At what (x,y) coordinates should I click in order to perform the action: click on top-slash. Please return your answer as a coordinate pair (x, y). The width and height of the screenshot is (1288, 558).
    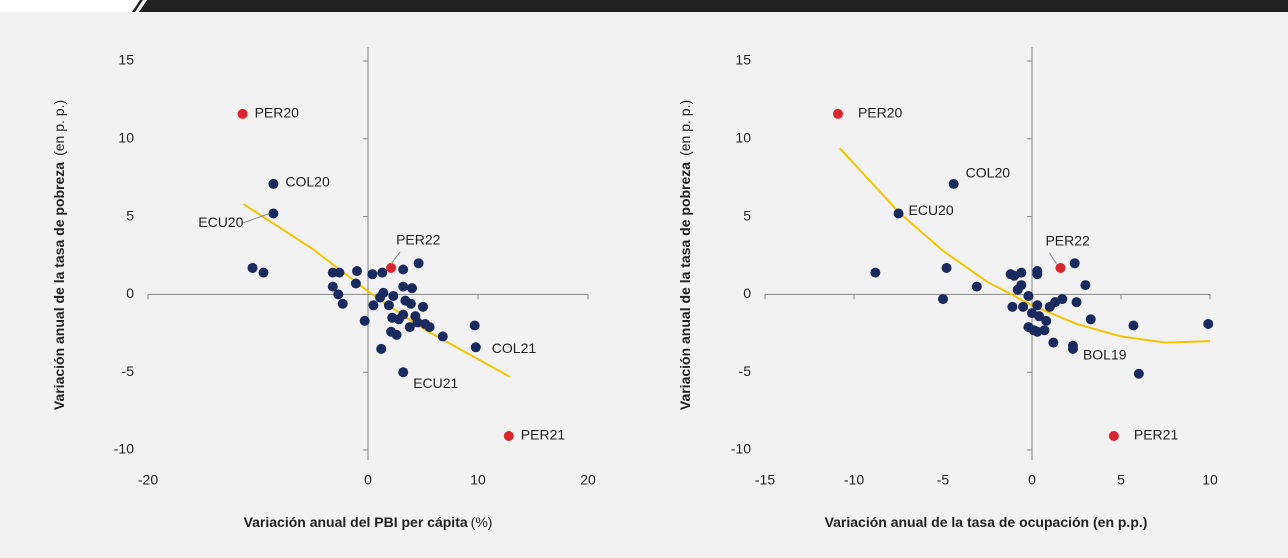
    Looking at the image, I should click on (141, 6).